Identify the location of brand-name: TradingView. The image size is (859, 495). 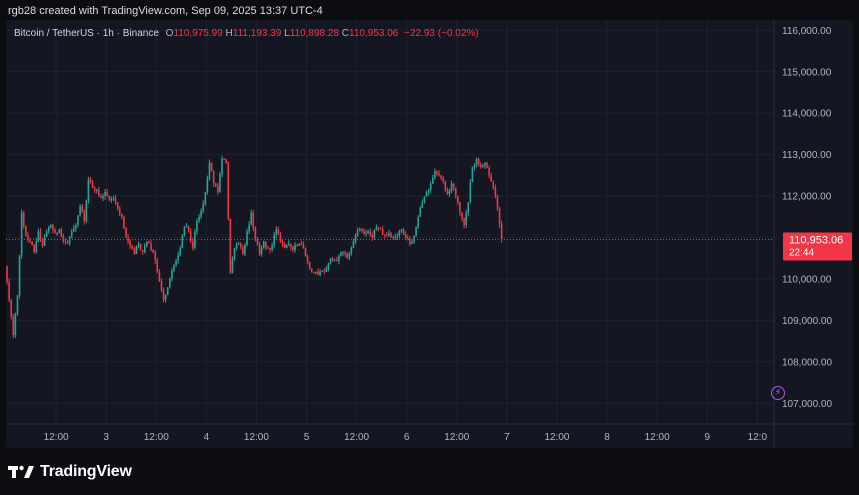
(86, 471).